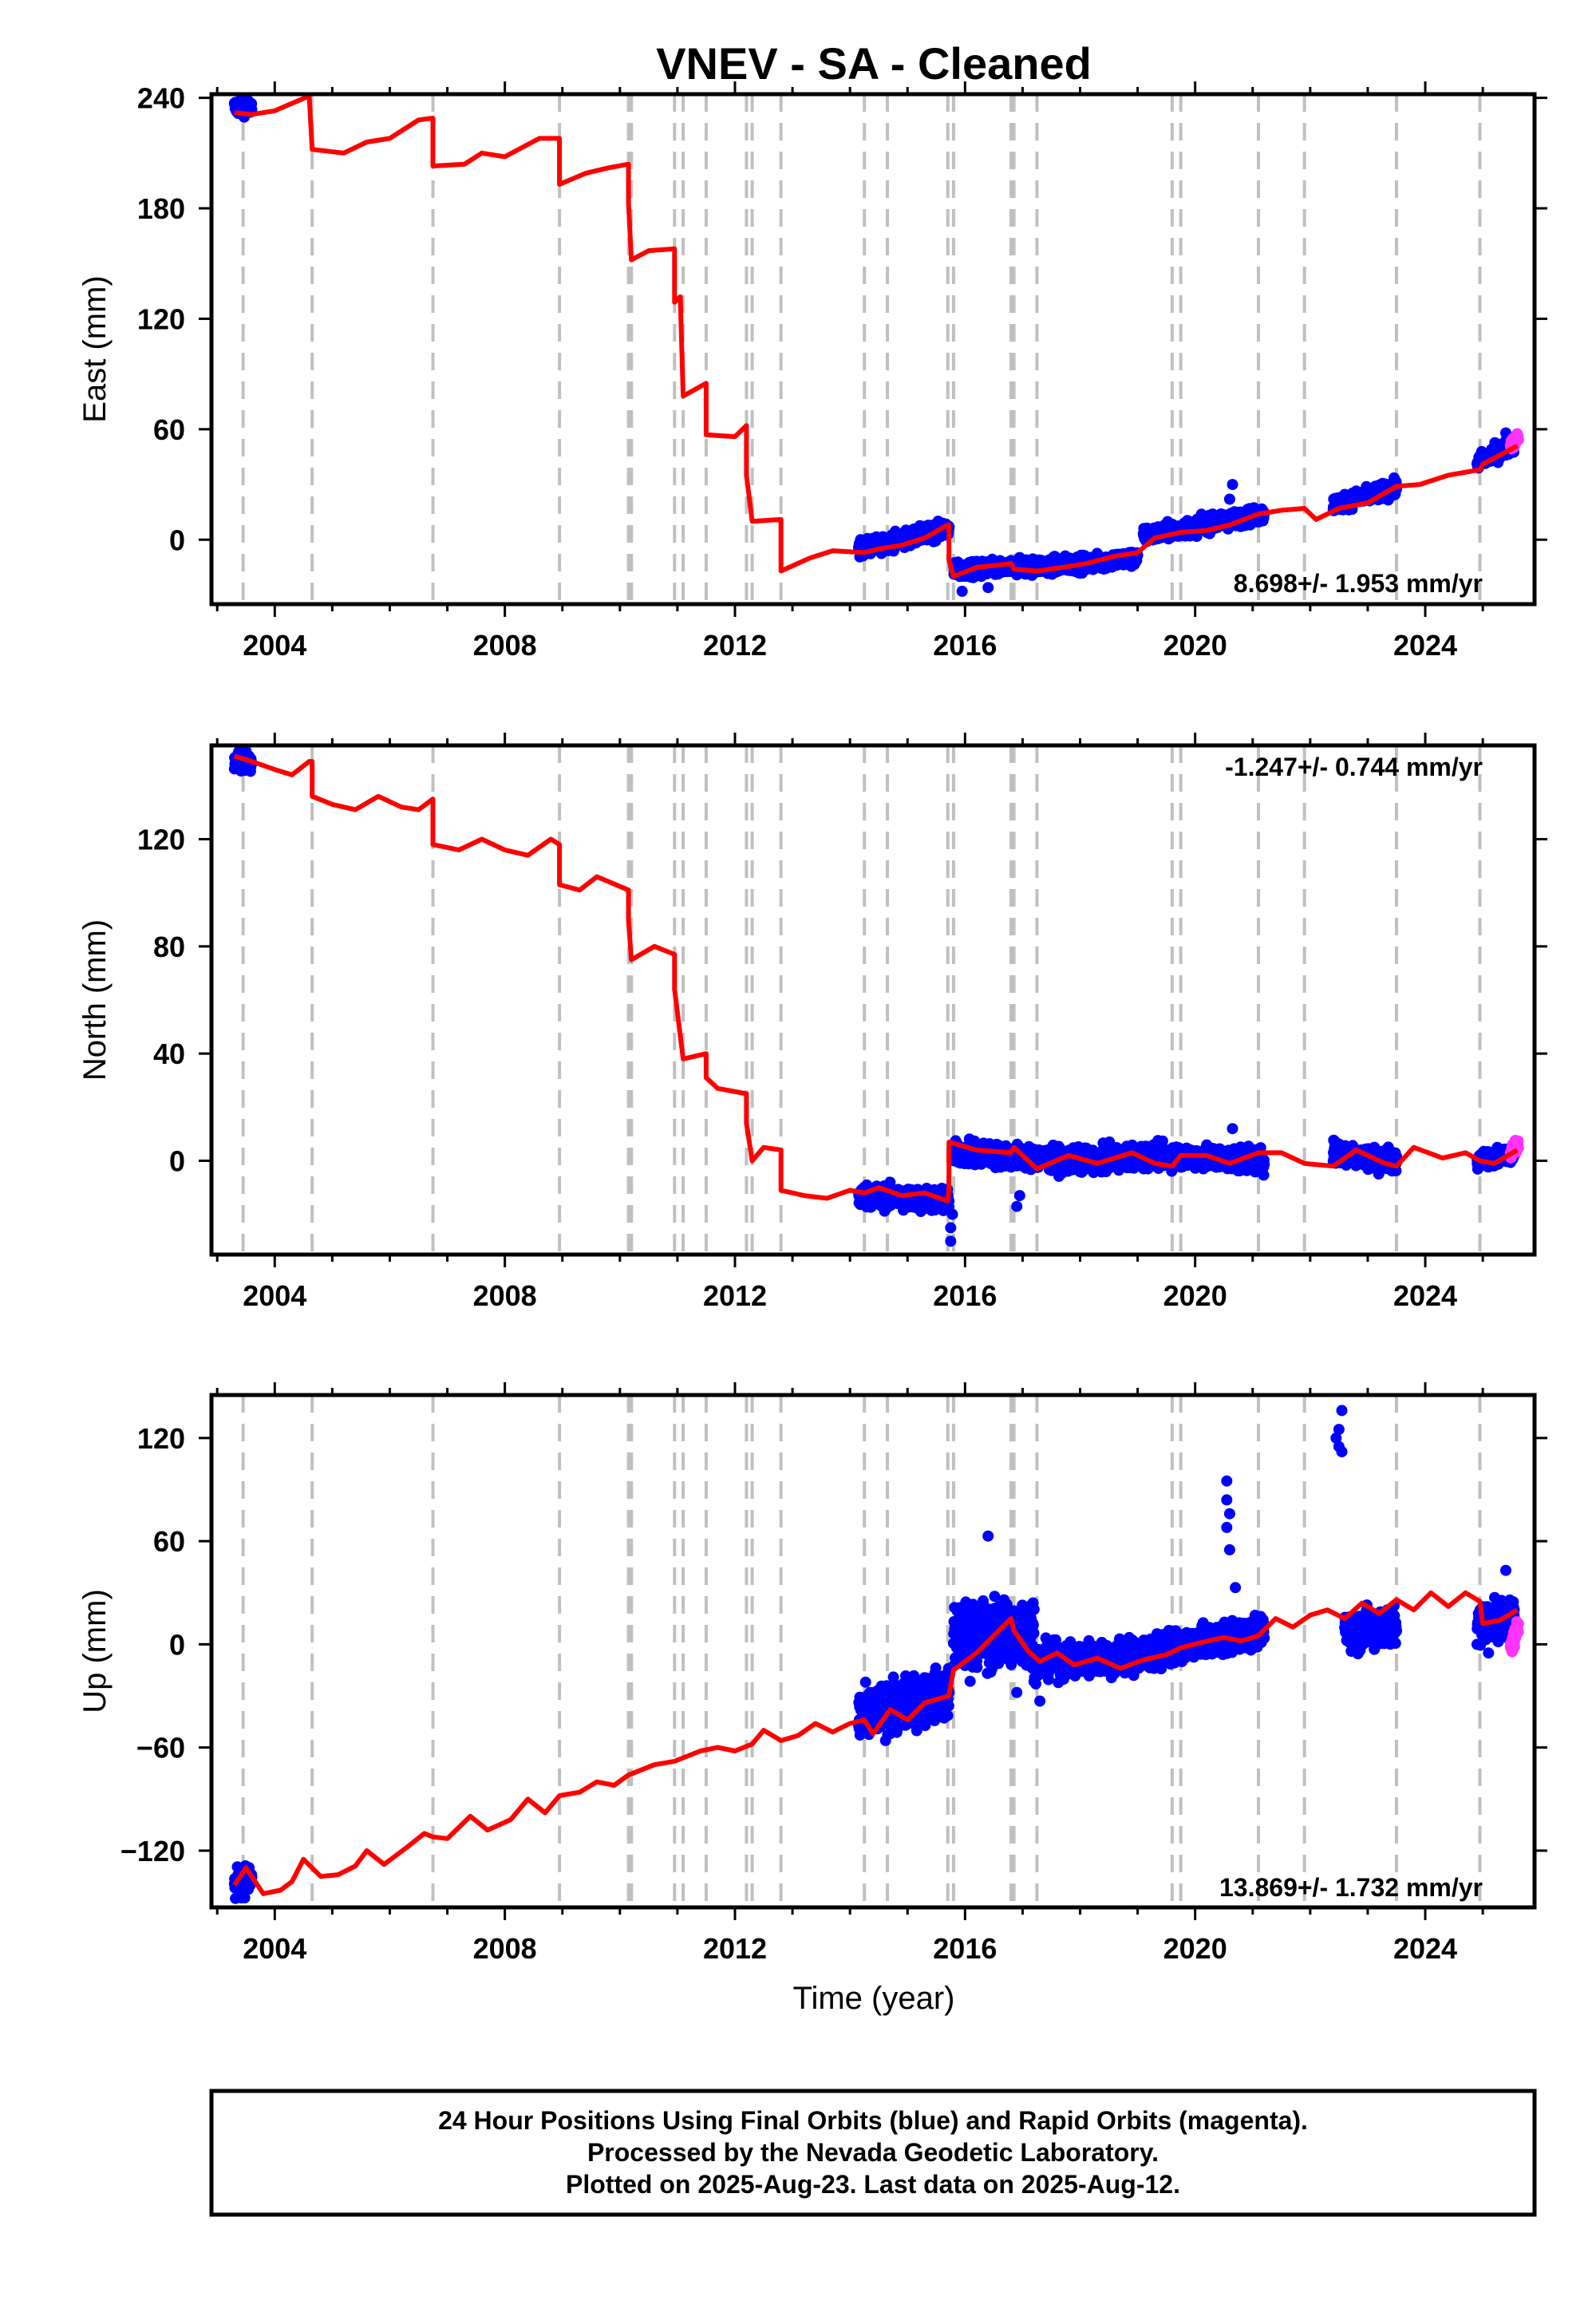 The image size is (1596, 2316). What do you see at coordinates (169, 429) in the screenshot?
I see `y-tick-label: 60` at bounding box center [169, 429].